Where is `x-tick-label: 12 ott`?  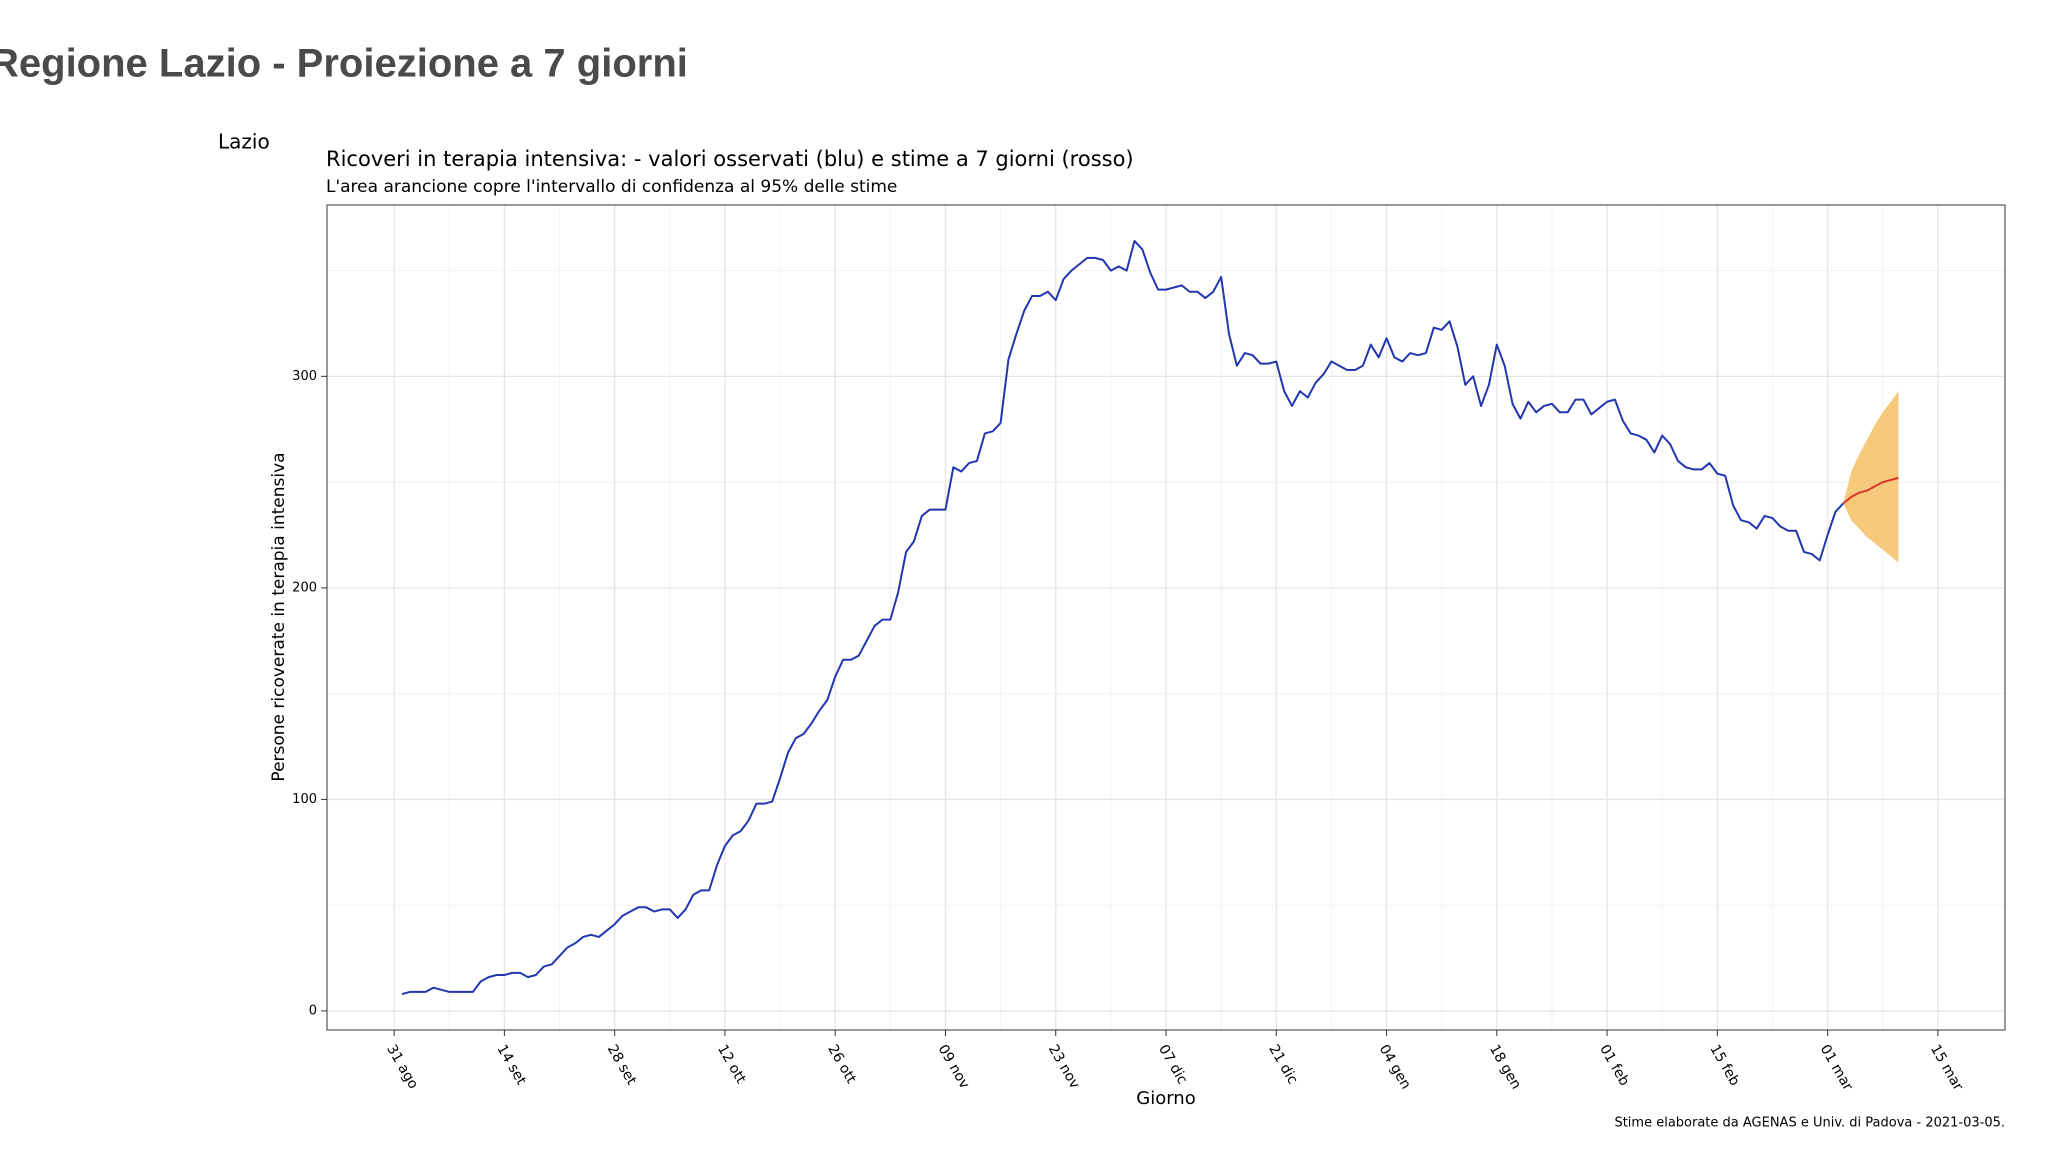 x-tick-label: 12 ott is located at coordinates (731, 1064).